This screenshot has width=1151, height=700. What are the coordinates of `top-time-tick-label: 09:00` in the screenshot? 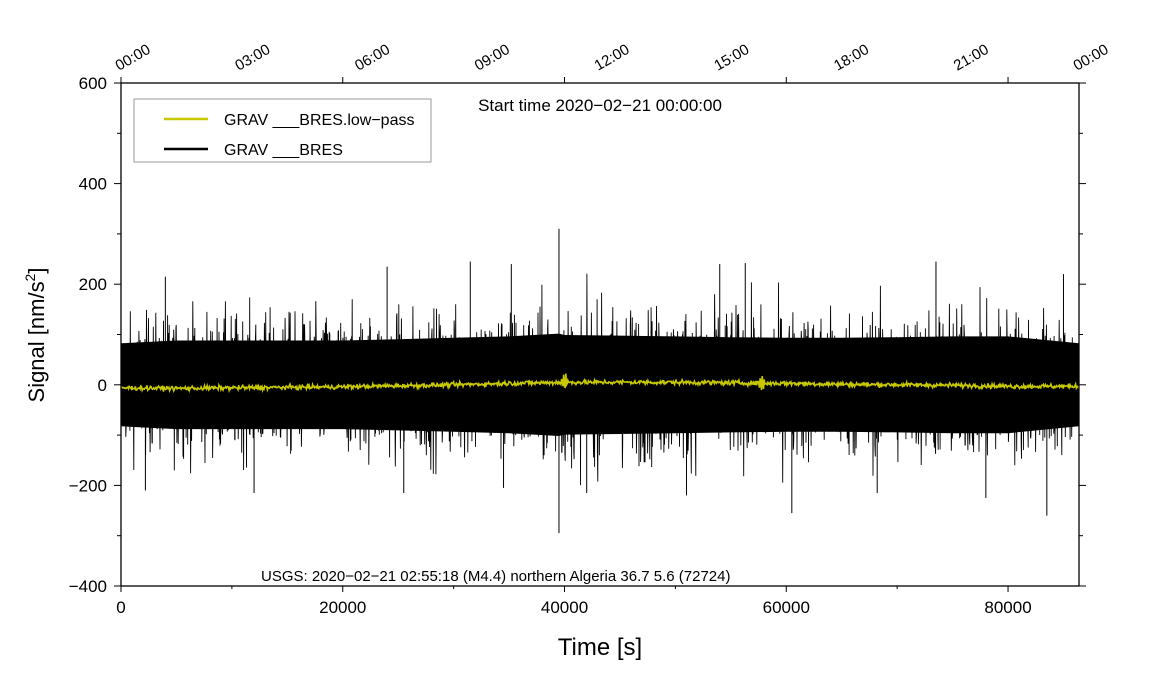 It's located at (492, 57).